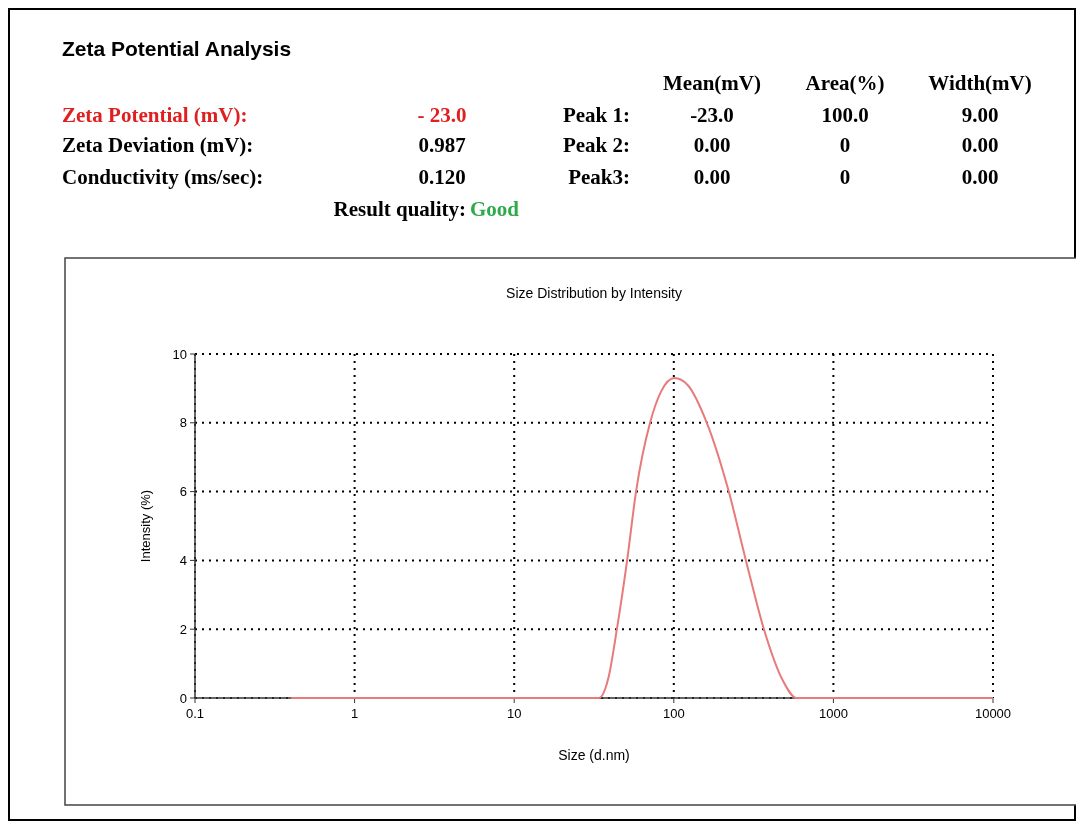  What do you see at coordinates (594, 755) in the screenshot?
I see `x-axis-title: Size (d.nm)` at bounding box center [594, 755].